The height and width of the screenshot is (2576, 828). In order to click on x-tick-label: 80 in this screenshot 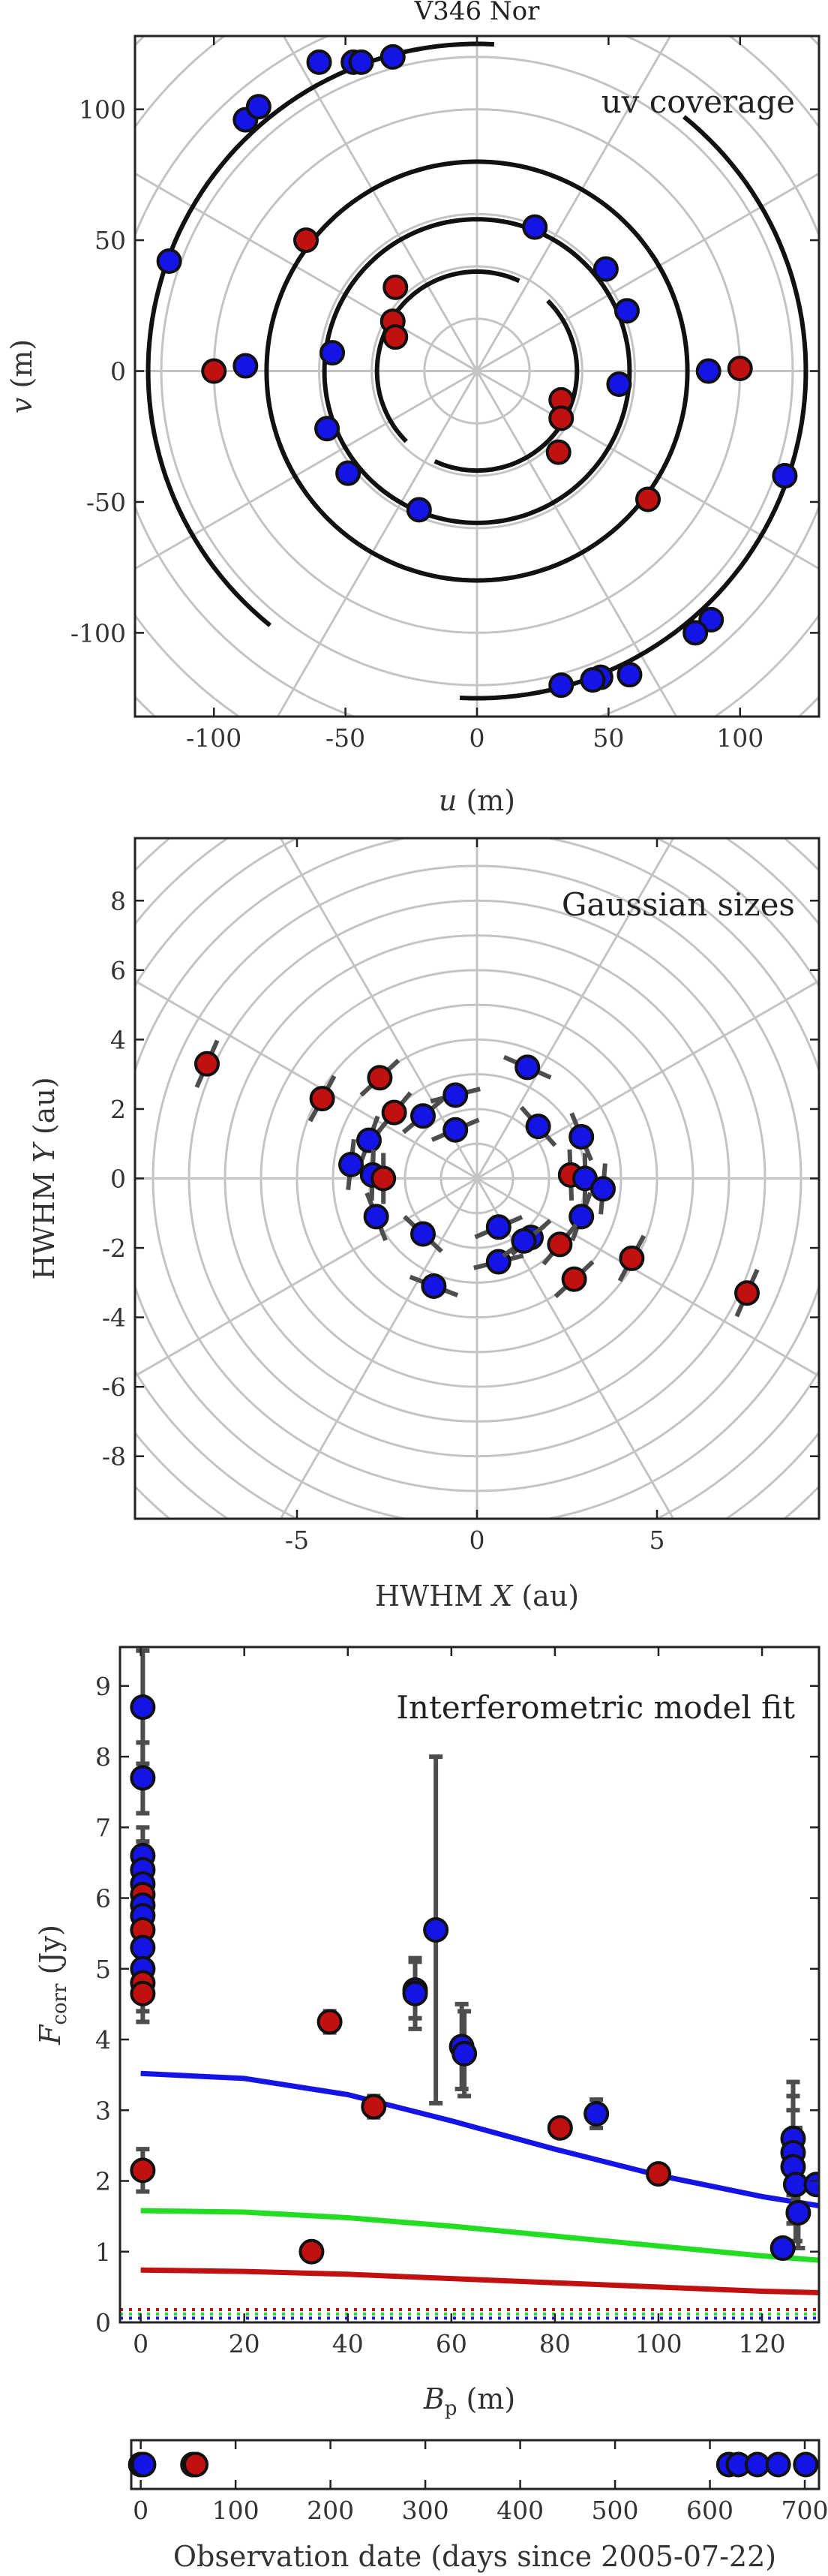, I will do `click(555, 2343)`.